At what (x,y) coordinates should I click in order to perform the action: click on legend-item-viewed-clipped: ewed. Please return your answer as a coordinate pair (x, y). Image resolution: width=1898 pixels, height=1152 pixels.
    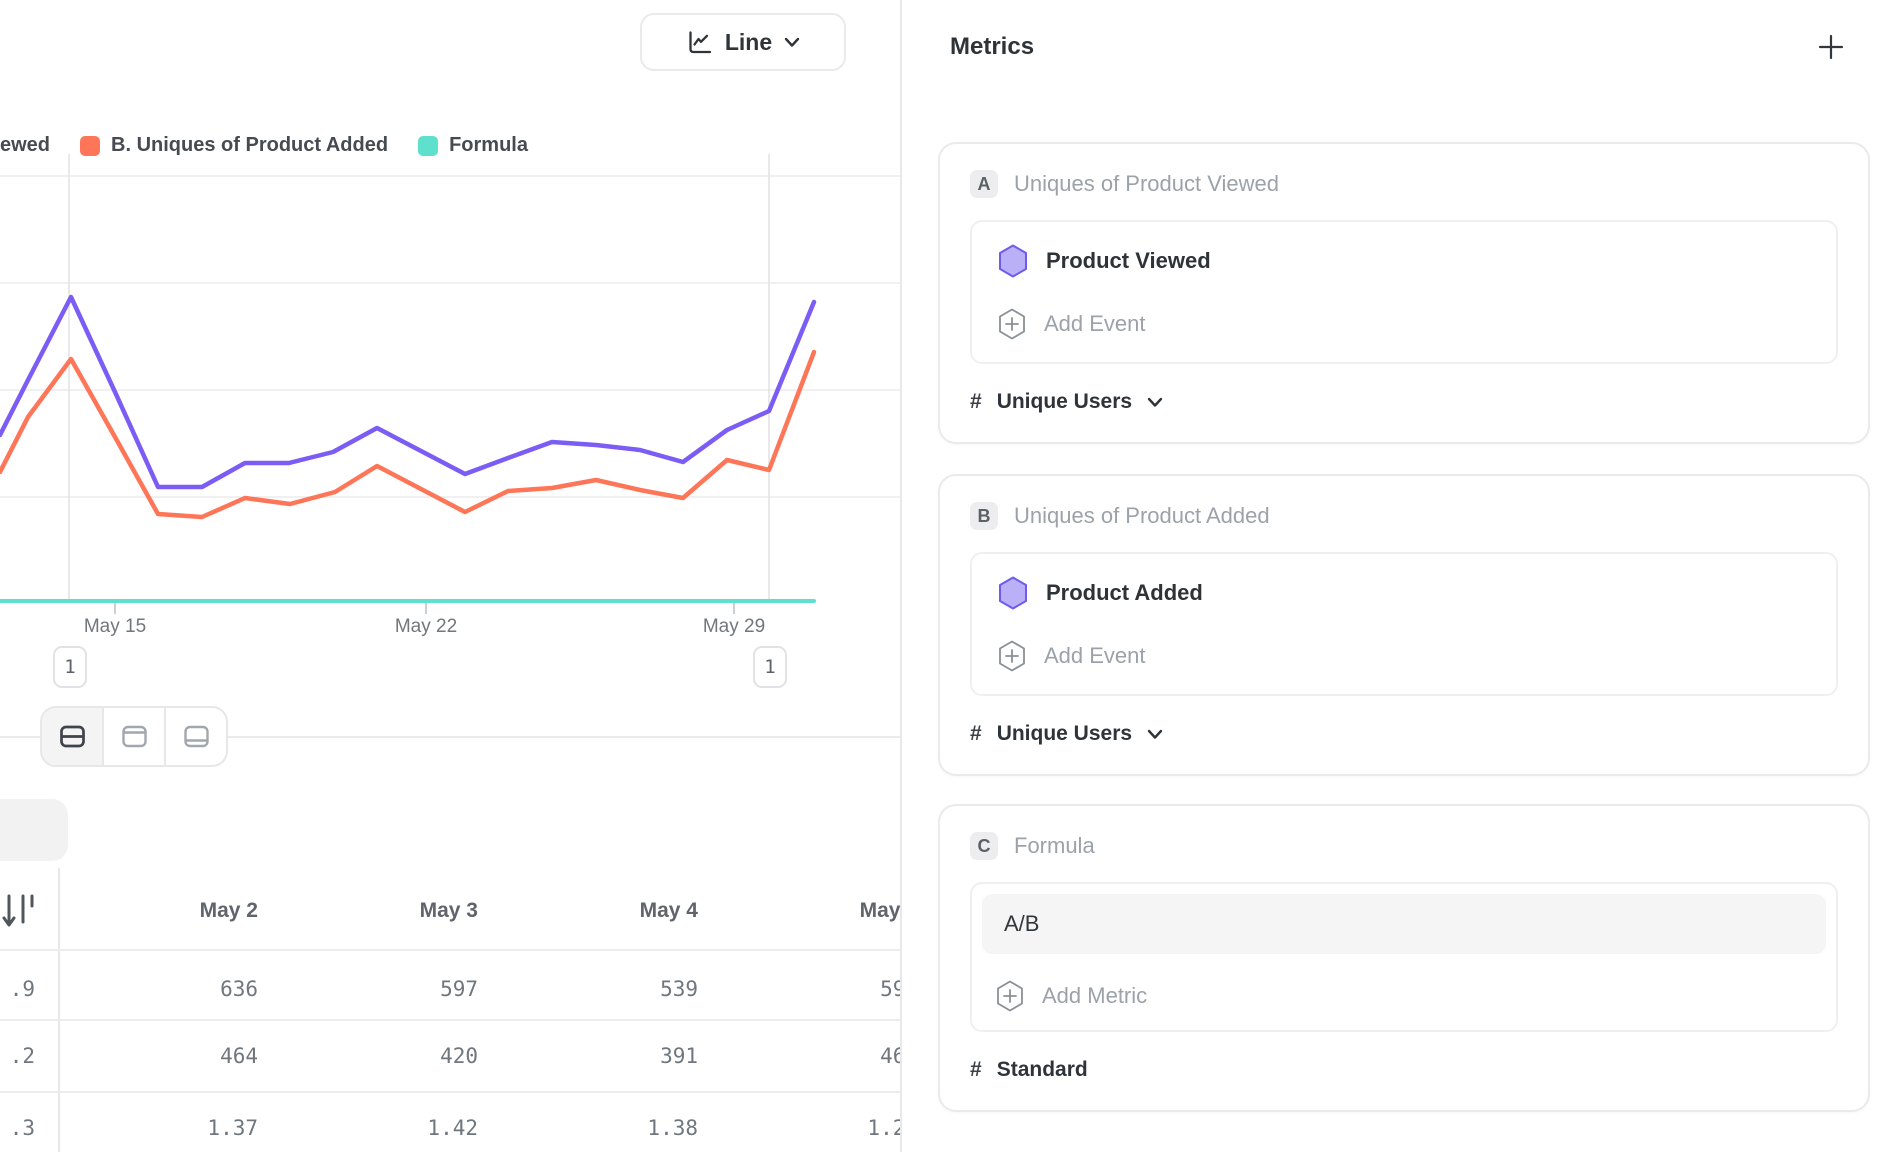
    Looking at the image, I should click on (25, 145).